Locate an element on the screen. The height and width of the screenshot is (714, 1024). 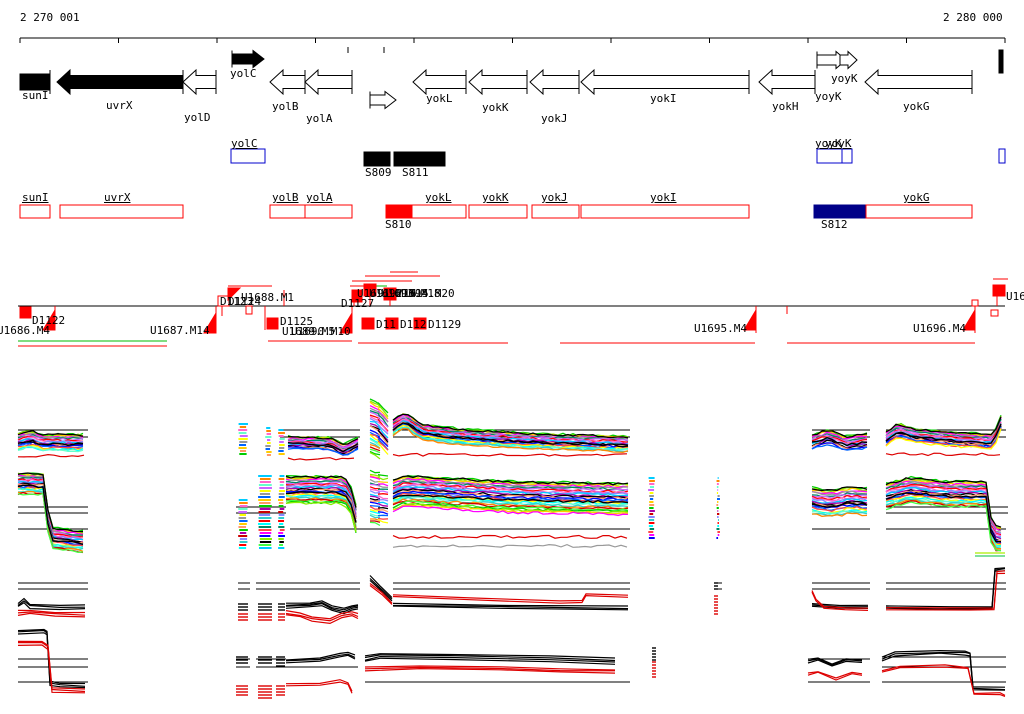
feature-box-yolB is located at coordinates (287, 211).